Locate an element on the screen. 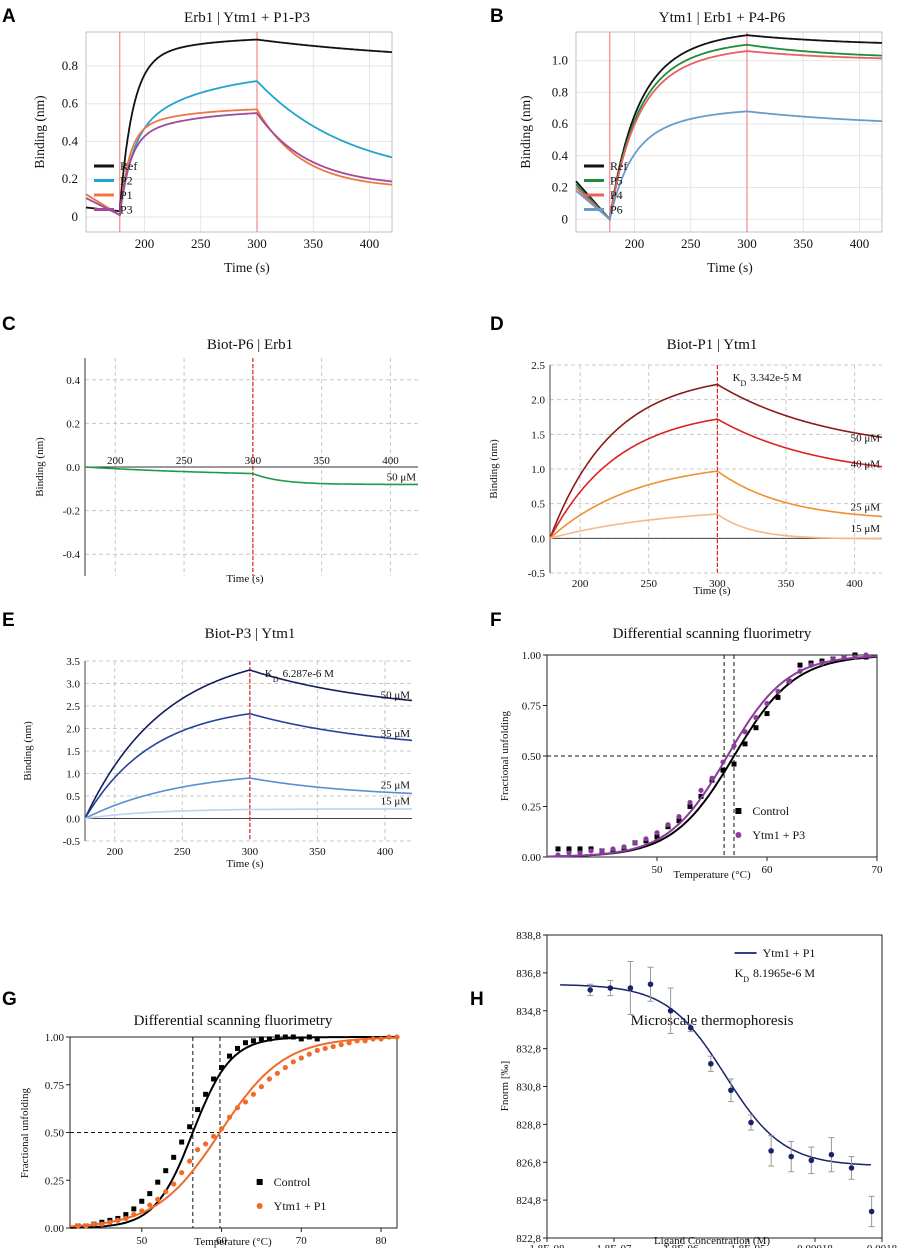  y-tick-label: -0.5 is located at coordinates (72, 842).